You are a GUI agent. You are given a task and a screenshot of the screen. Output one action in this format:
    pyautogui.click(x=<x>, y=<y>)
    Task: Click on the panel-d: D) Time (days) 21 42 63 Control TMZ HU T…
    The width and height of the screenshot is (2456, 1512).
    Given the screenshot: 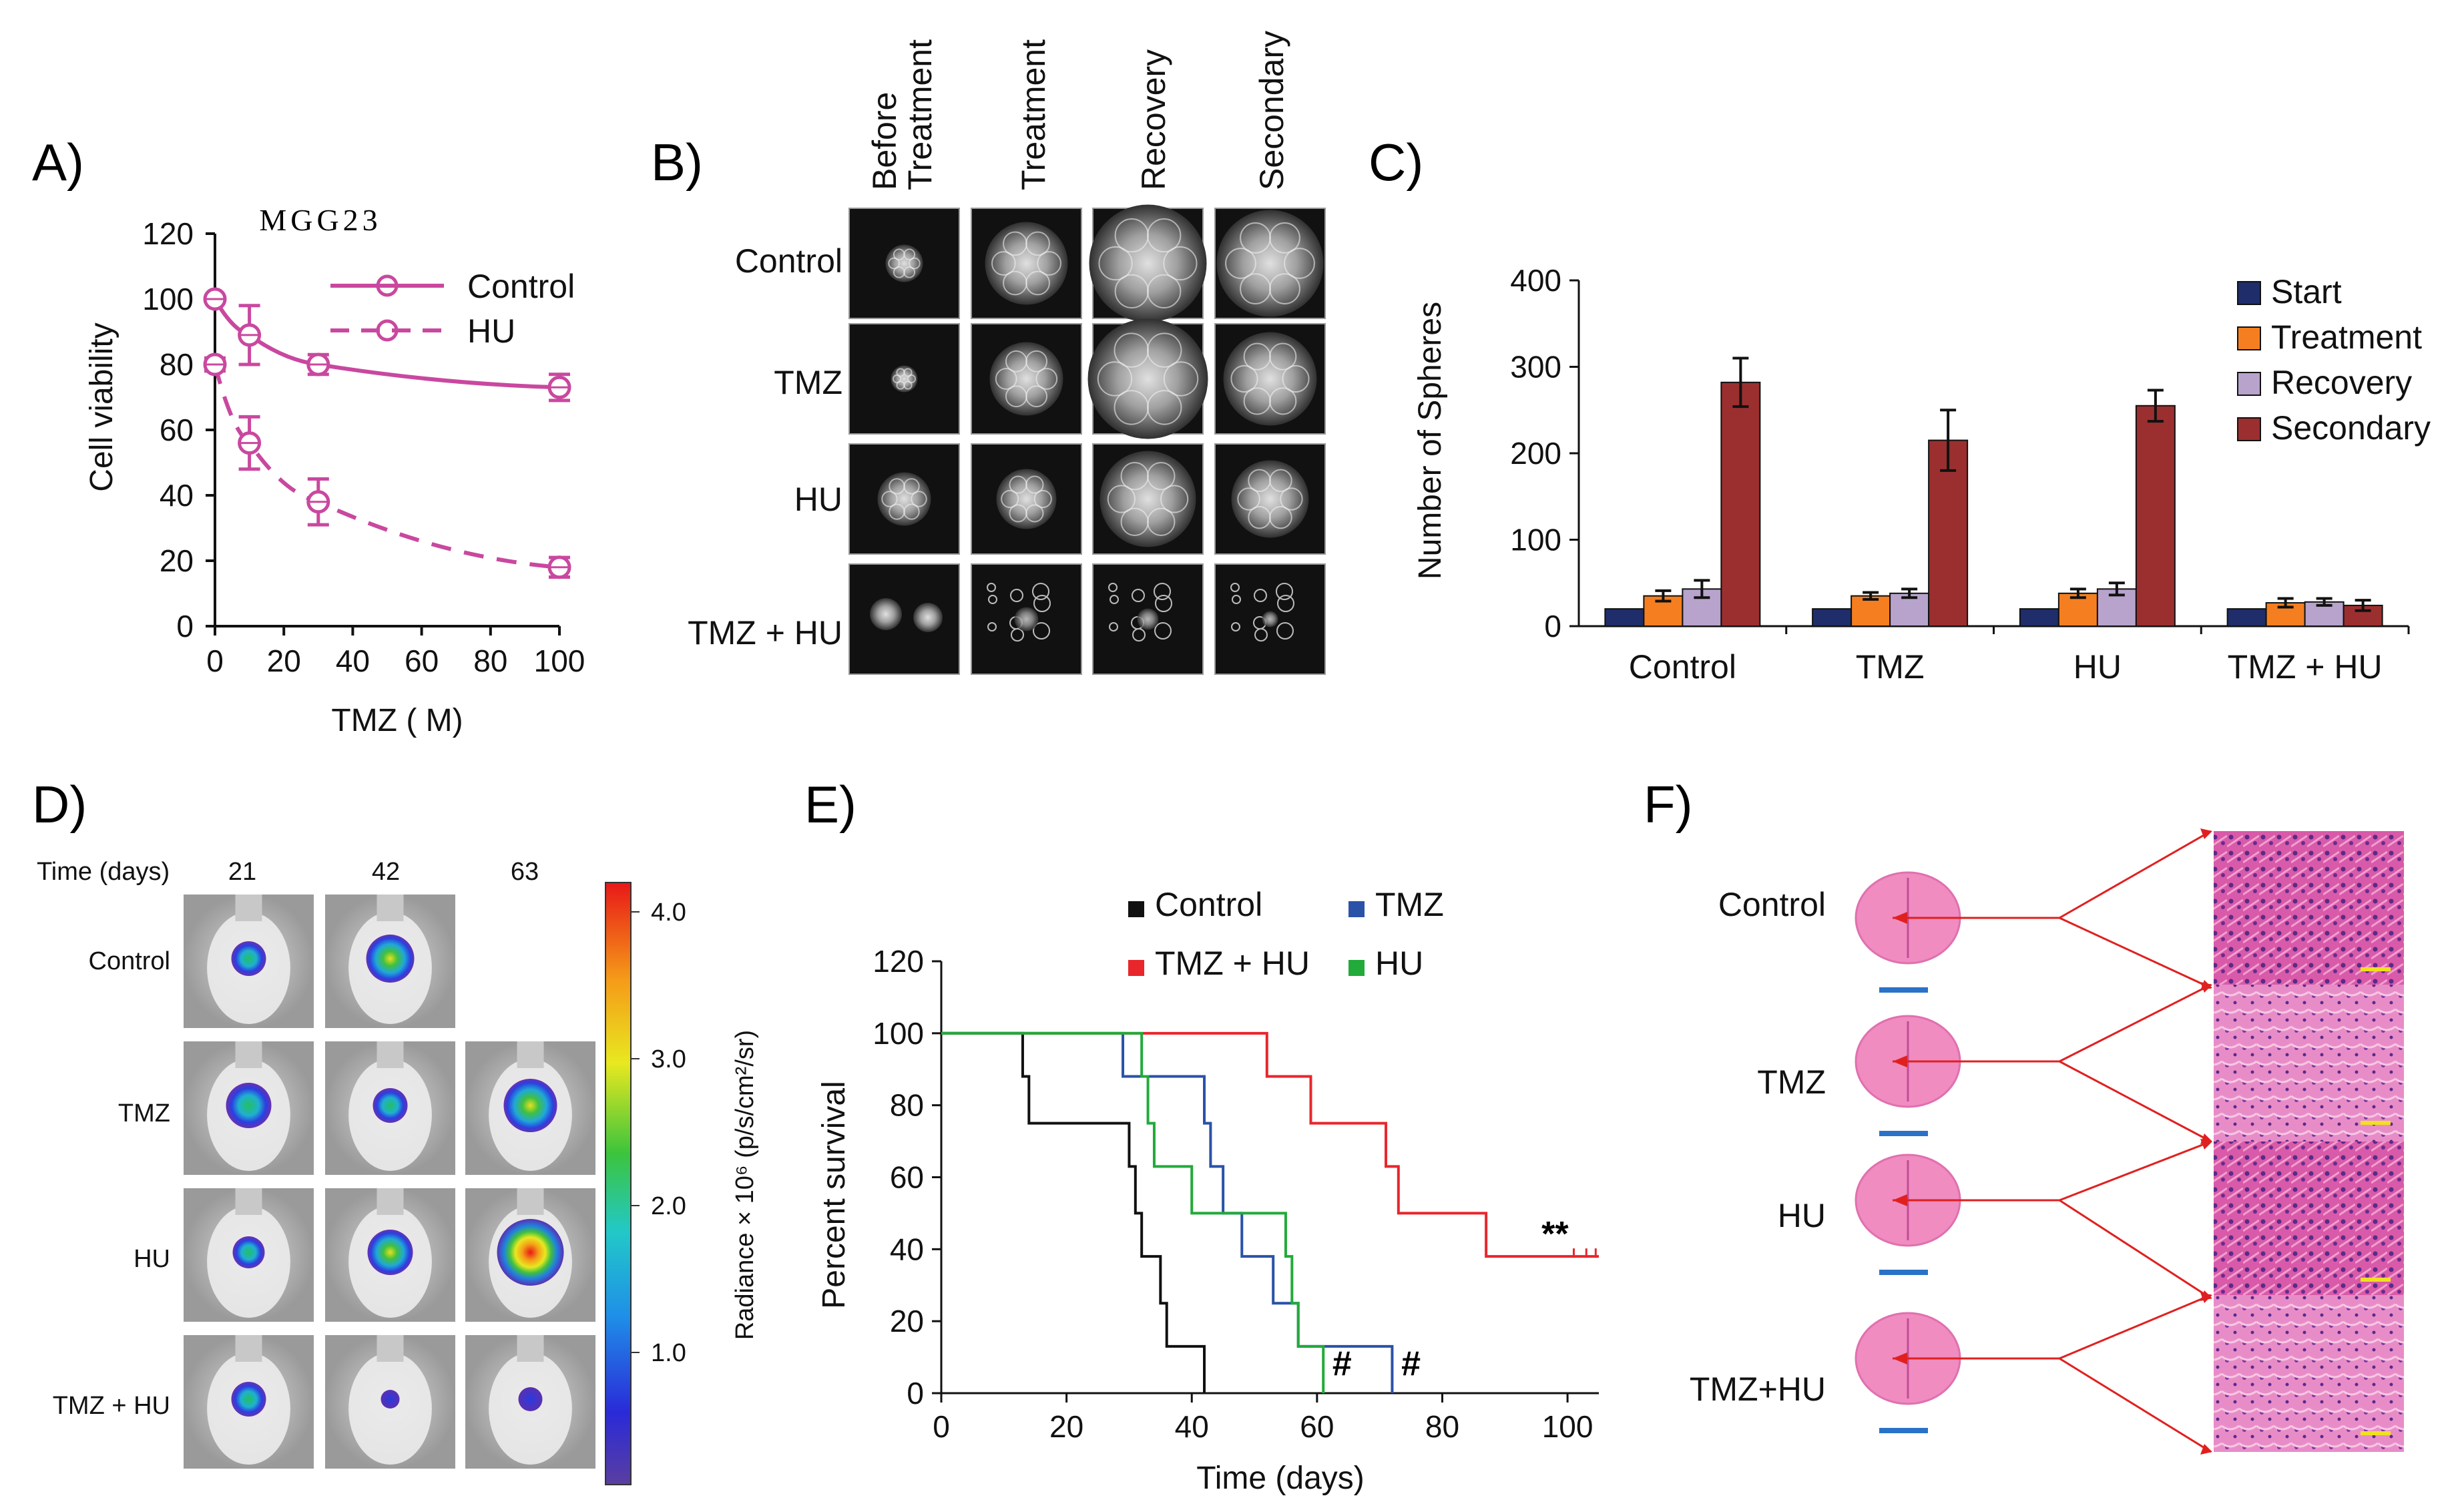 What is the action you would take?
    pyautogui.click(x=395, y=1130)
    